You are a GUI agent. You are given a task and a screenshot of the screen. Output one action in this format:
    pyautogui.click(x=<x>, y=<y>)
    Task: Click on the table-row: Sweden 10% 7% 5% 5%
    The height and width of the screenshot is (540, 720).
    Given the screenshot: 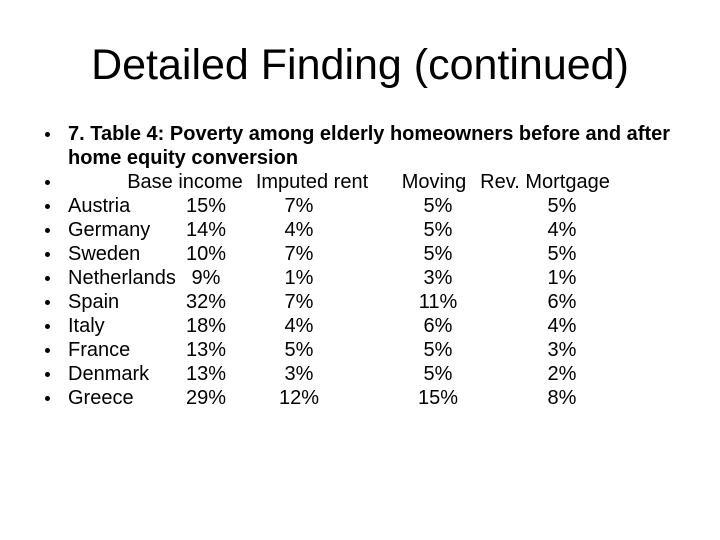 What is the action you would take?
    pyautogui.click(x=360, y=254)
    